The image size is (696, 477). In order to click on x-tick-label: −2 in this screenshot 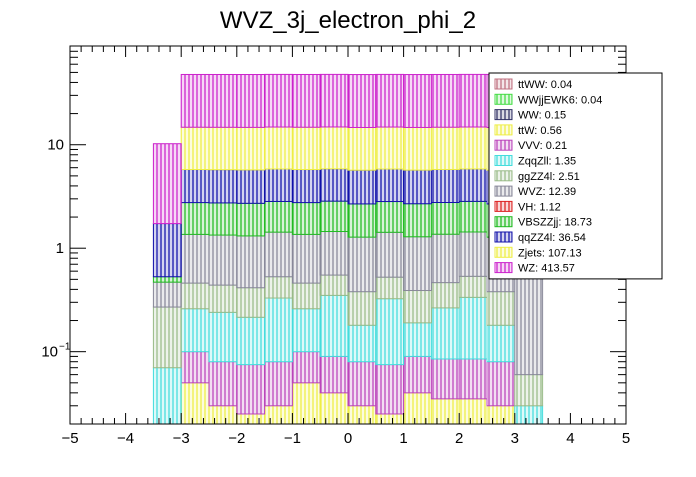, I will do `click(236, 438)`.